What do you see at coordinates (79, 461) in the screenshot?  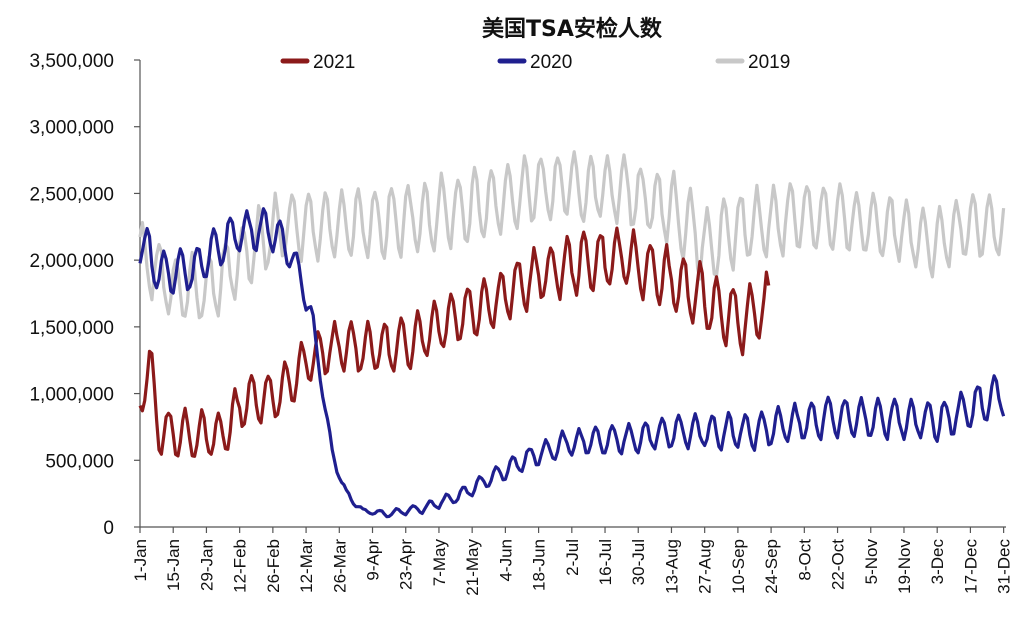 I see `y-tick-label: 500,000` at bounding box center [79, 461].